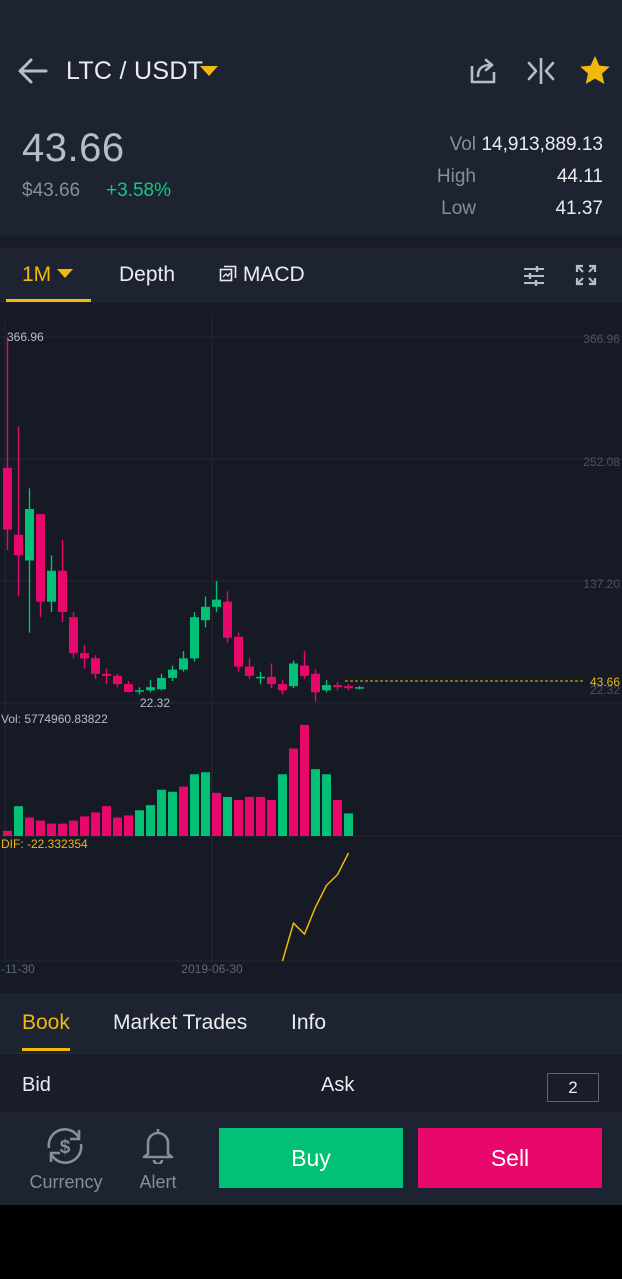  I want to click on tab-market-trades: Market Trades, so click(180, 1022).